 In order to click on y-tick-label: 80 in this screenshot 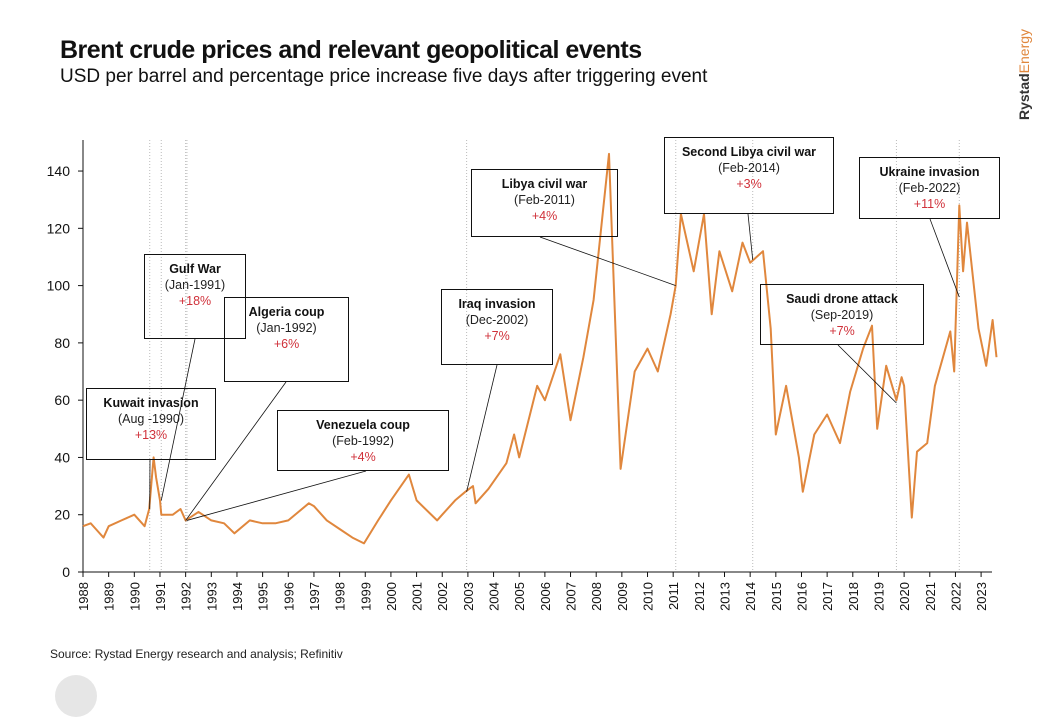, I will do `click(62, 343)`.